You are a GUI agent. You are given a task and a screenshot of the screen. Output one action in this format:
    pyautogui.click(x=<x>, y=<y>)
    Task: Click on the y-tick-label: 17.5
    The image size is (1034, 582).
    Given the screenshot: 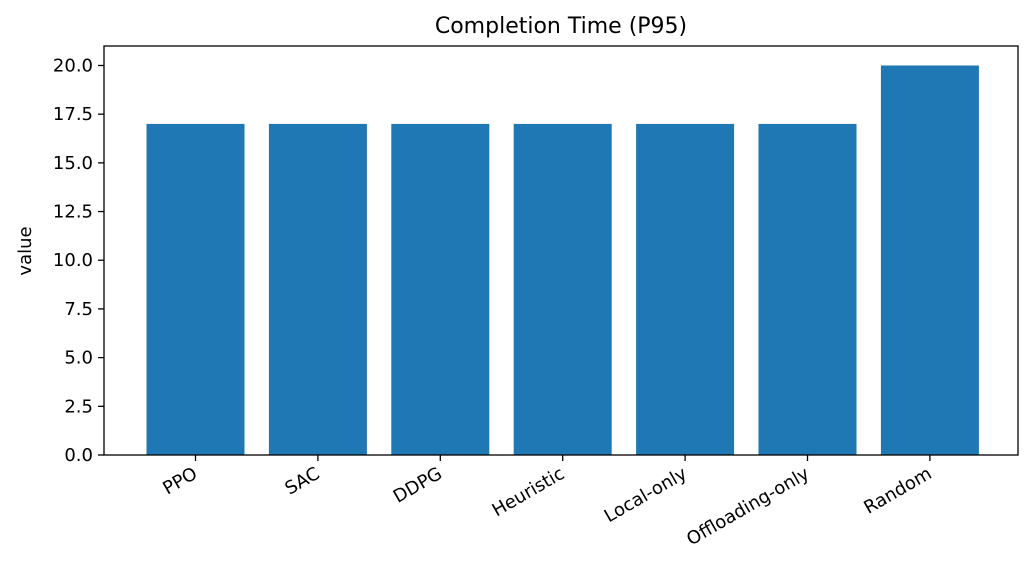 What is the action you would take?
    pyautogui.click(x=73, y=114)
    